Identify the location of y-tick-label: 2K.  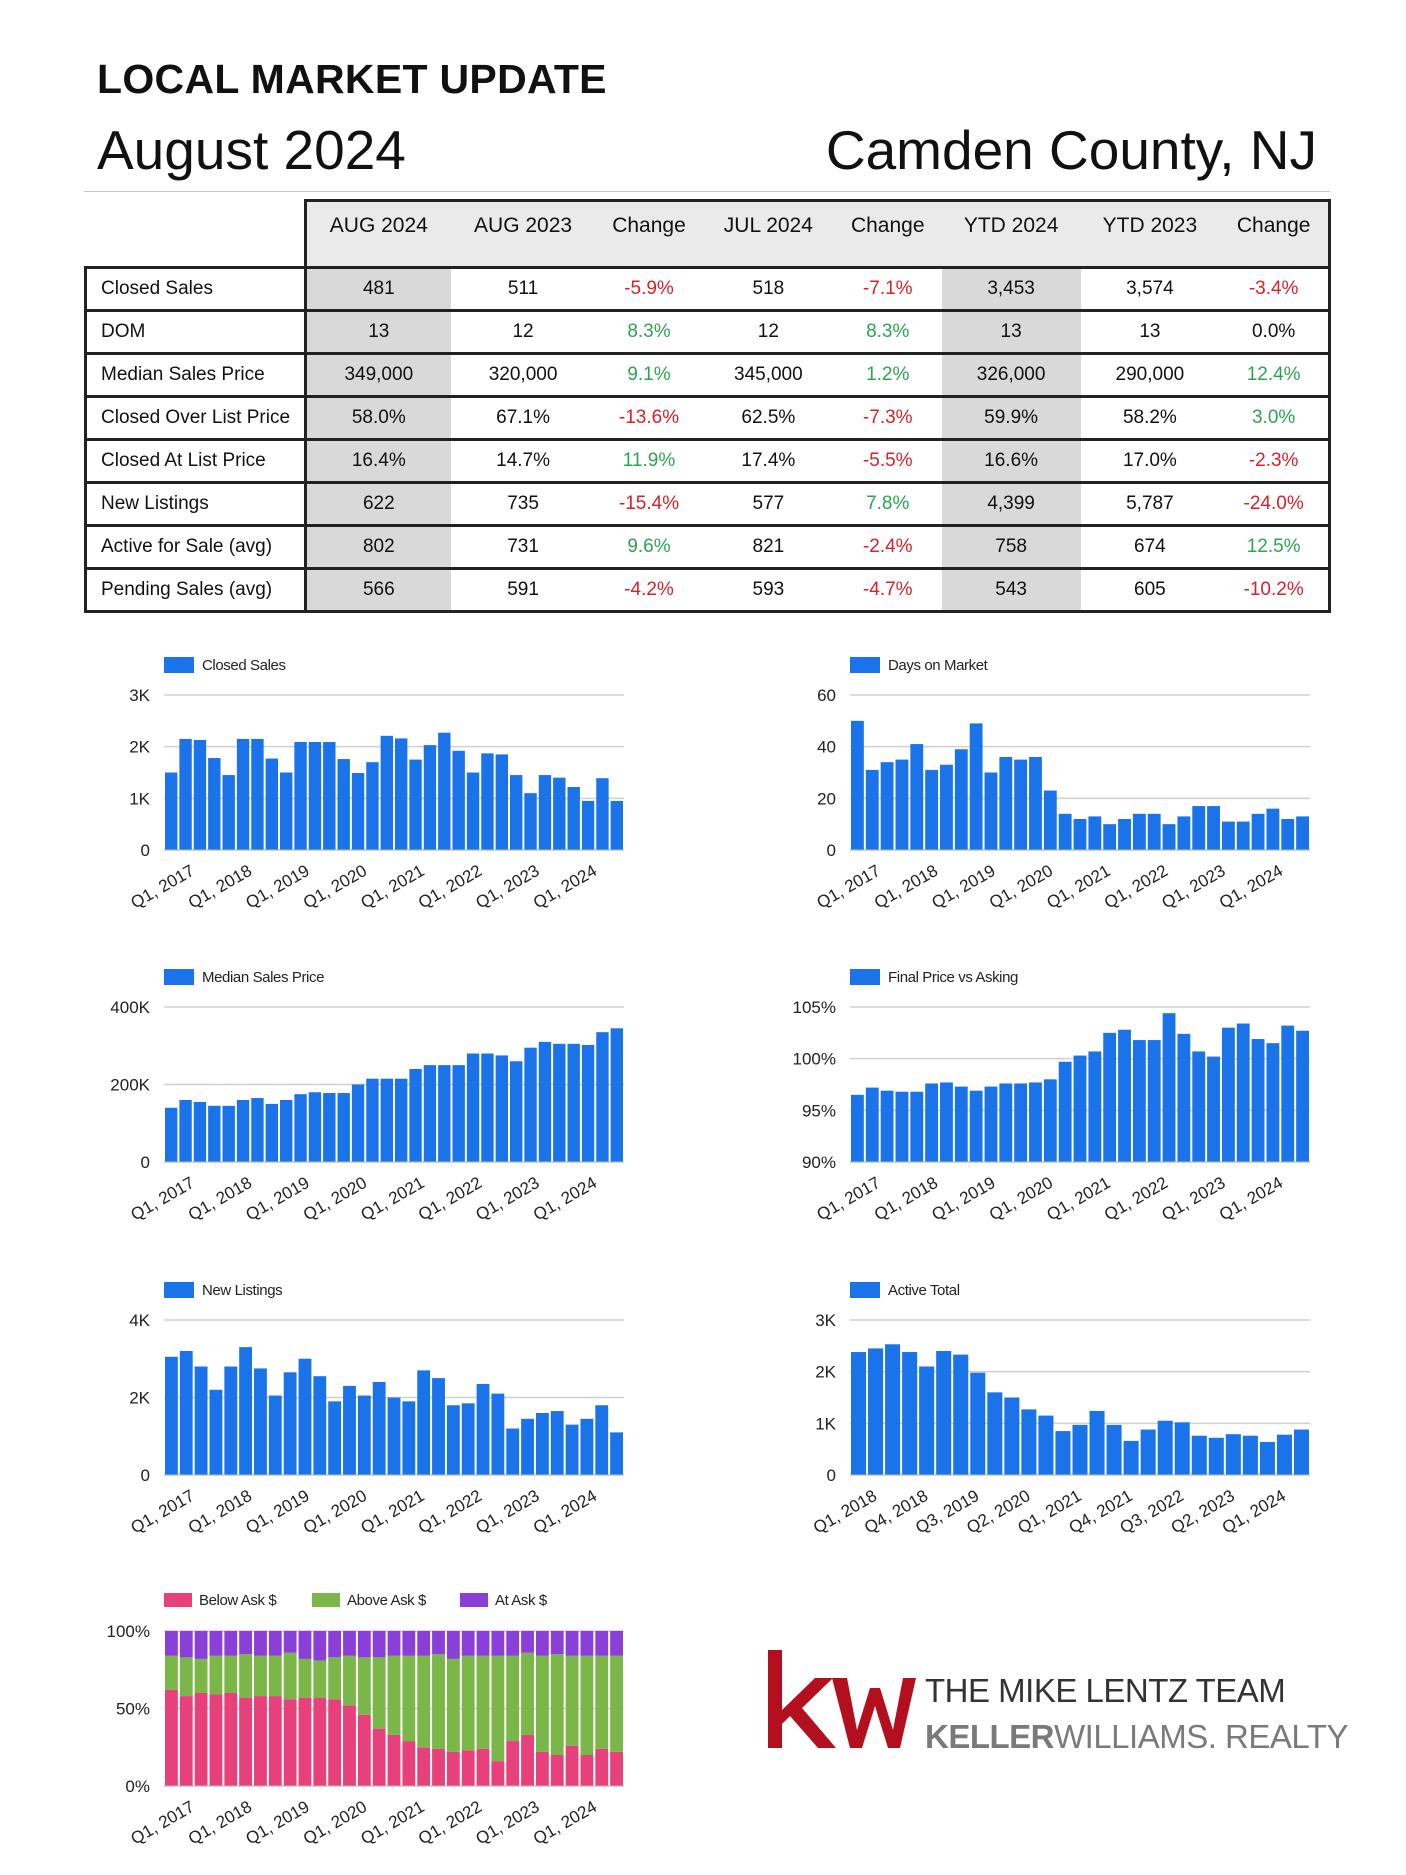
(825, 1372).